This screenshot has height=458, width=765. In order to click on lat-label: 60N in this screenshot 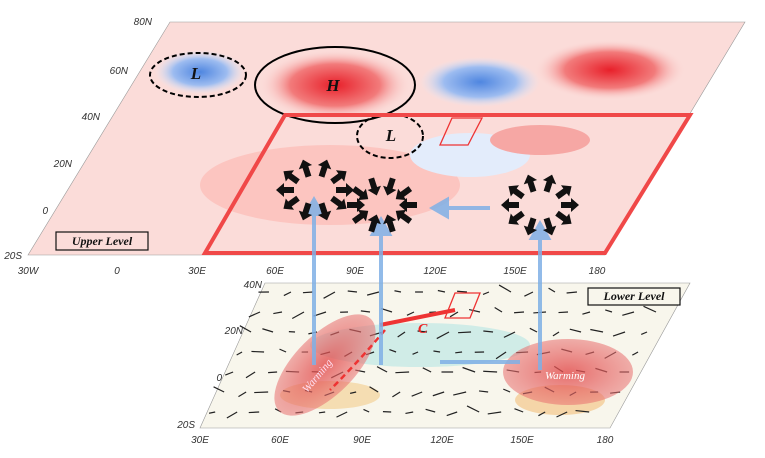, I will do `click(119, 71)`.